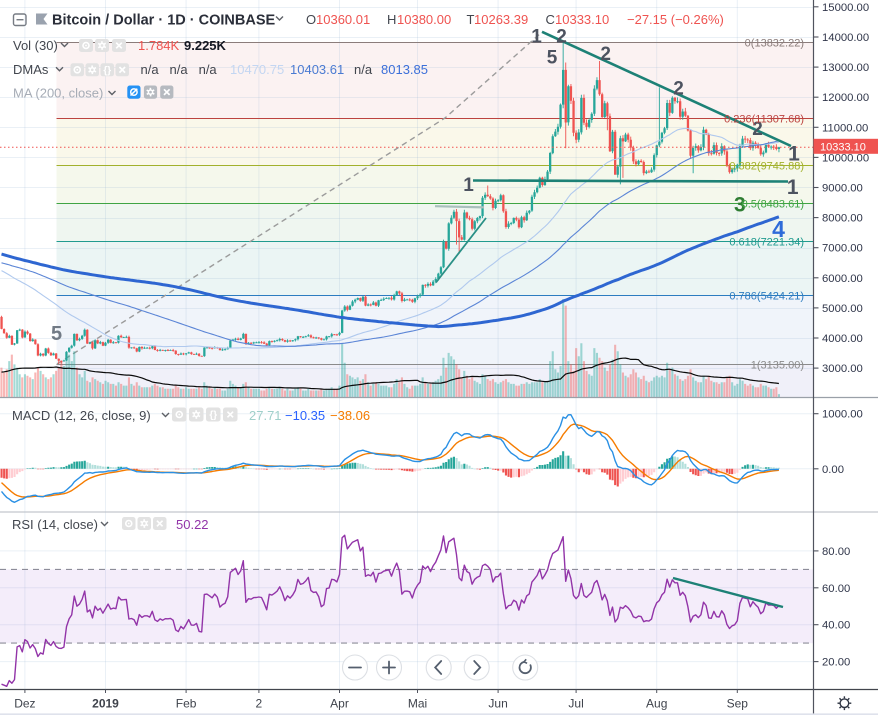 This screenshot has width=878, height=718. Describe the element at coordinates (766, 242) in the screenshot. I see `svg-text: 0.618(7221.34)` at that location.